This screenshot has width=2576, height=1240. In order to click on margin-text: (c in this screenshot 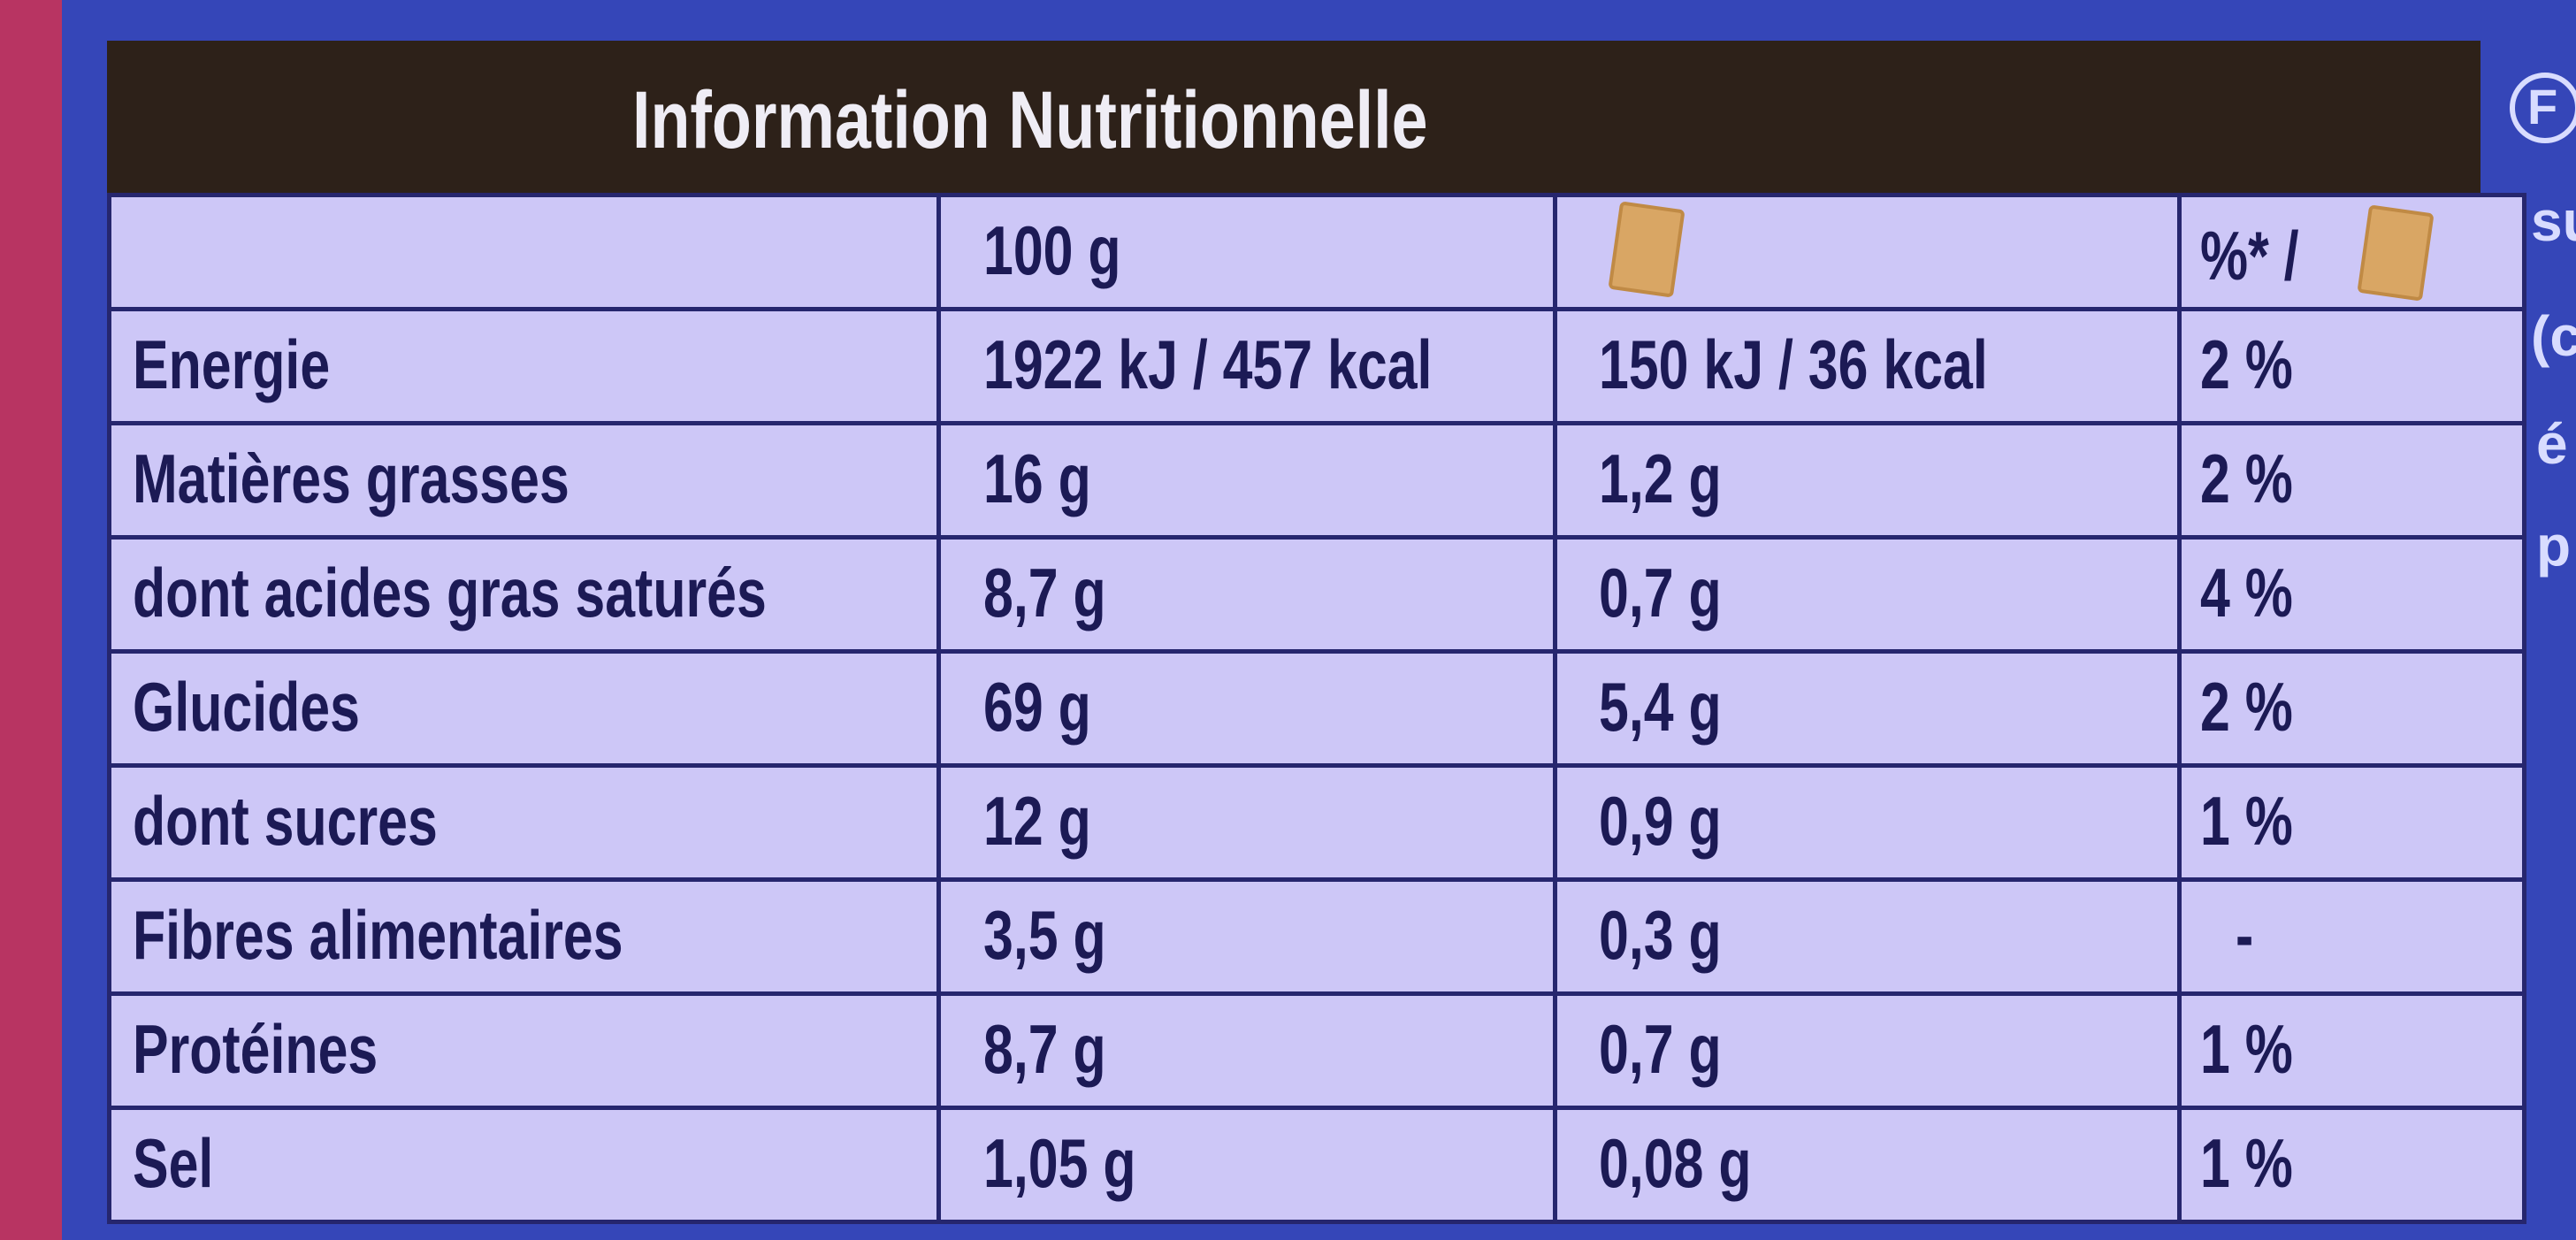, I will do `click(2554, 336)`.